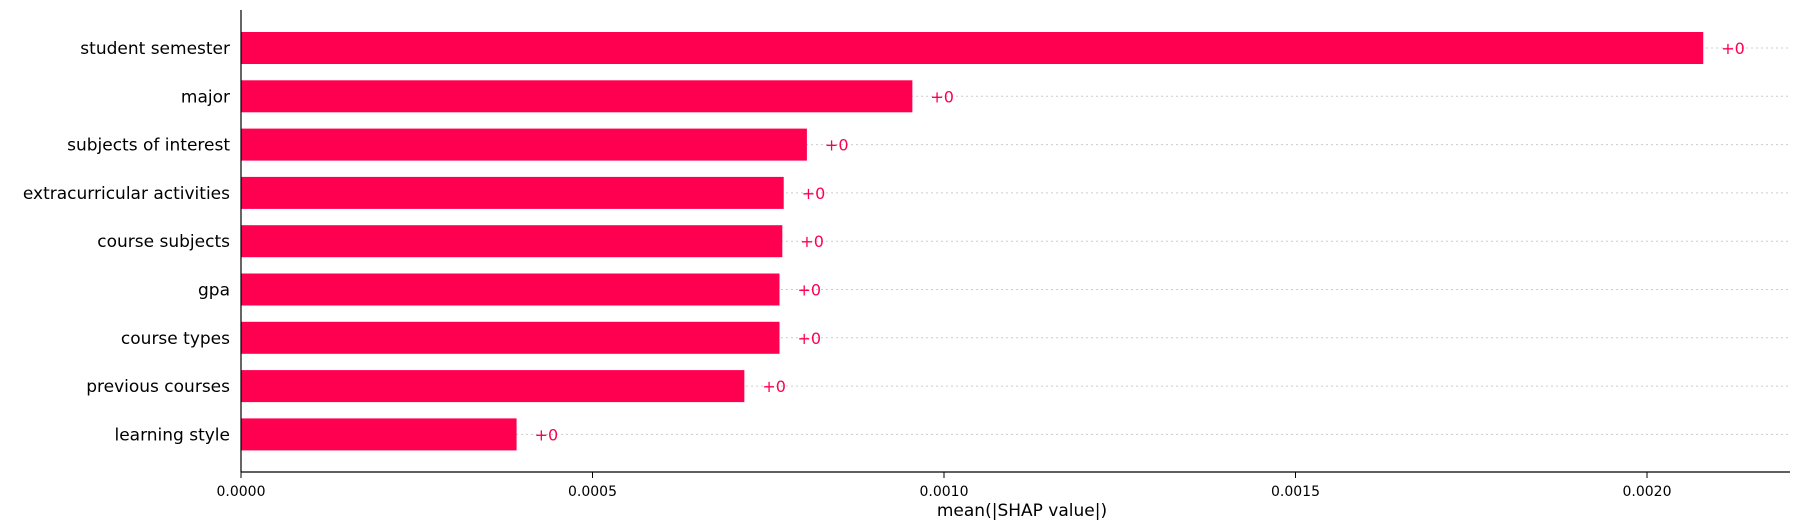  Describe the element at coordinates (592, 492) in the screenshot. I see `x-tick-label: 0.0005` at that location.